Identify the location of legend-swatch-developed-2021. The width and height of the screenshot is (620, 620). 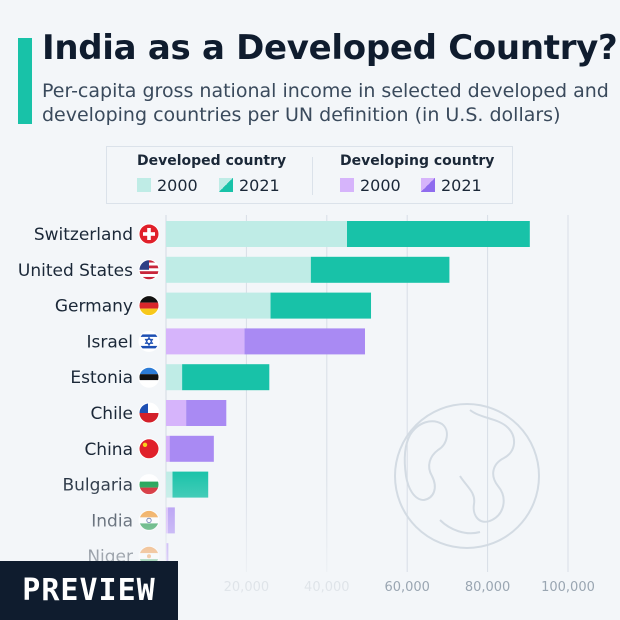
(226, 185).